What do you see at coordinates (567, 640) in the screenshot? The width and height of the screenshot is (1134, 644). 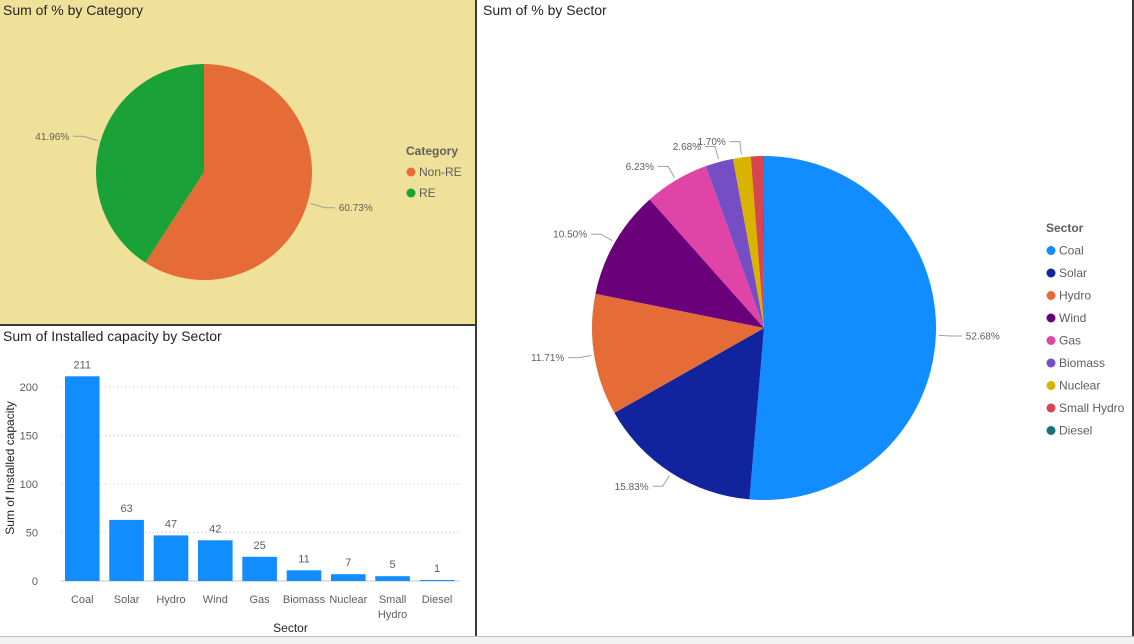 I see `page-bottom-edge` at bounding box center [567, 640].